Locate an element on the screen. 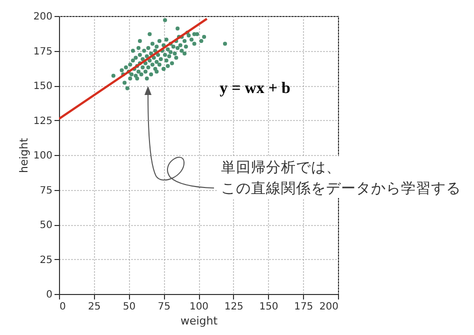 Image resolution: width=474 pixels, height=335 pixels. y-tick-label: 25 is located at coordinates (46, 260).